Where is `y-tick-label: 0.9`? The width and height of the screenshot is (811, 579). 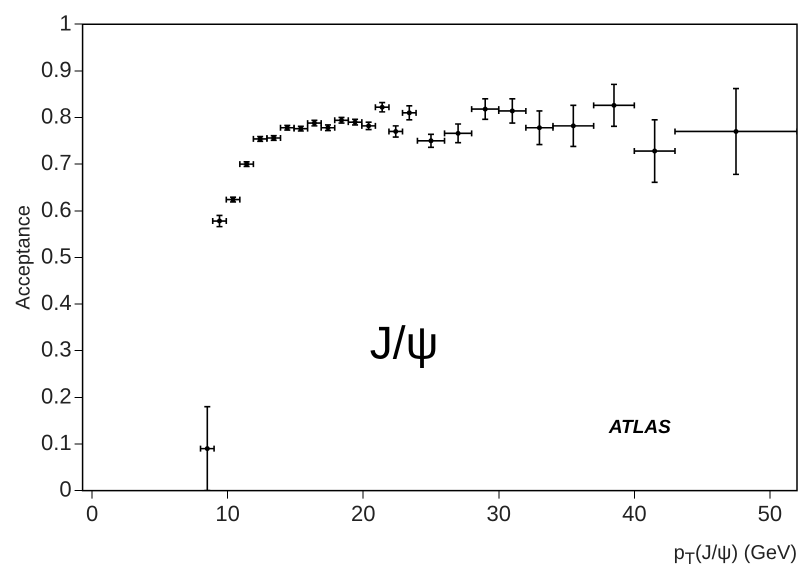
y-tick-label: 0.9 is located at coordinates (56, 69).